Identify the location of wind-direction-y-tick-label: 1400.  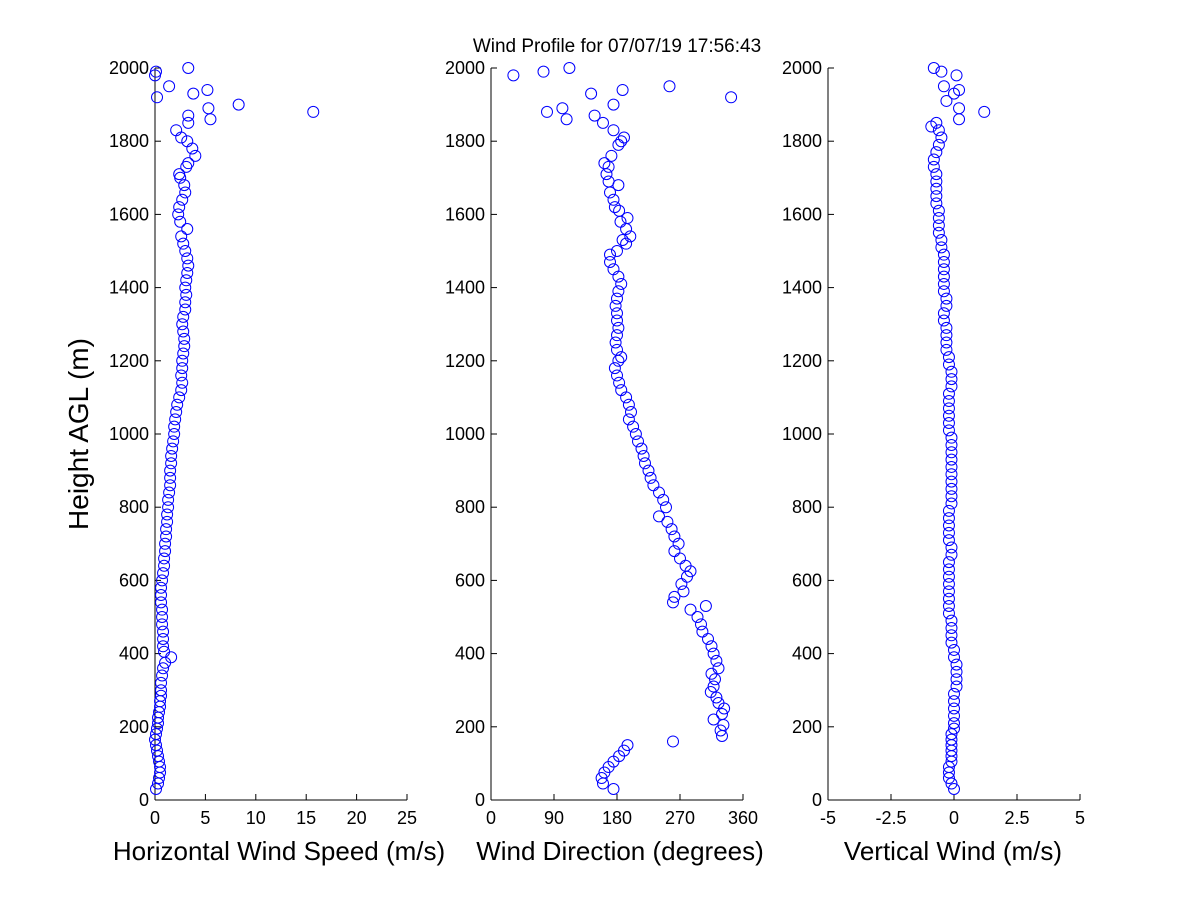
(465, 288).